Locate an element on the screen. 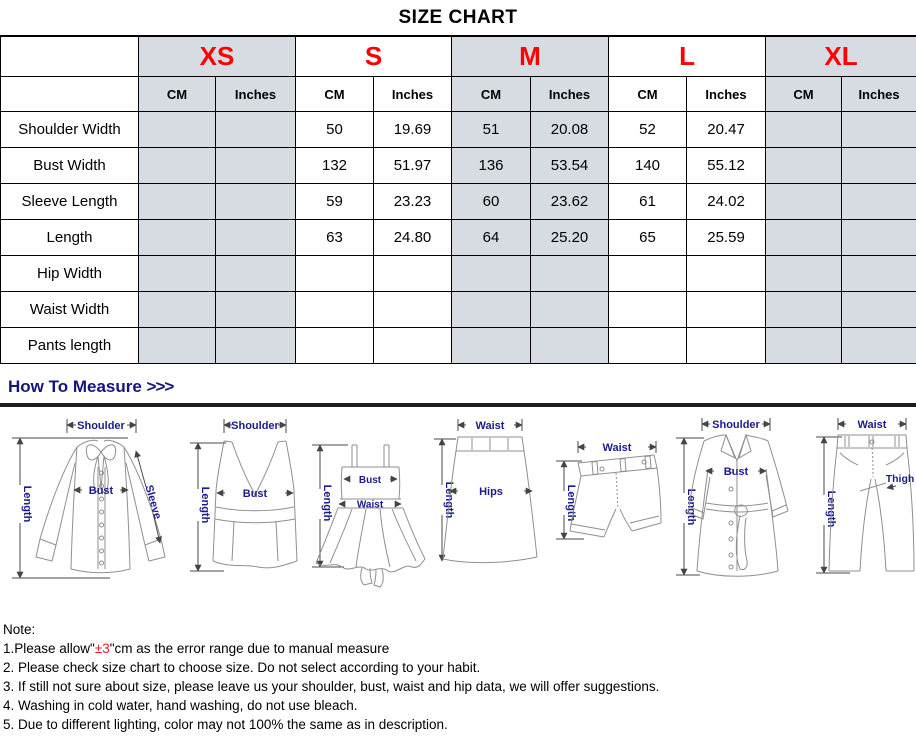  how-to-measure-header: How To Measure >>> is located at coordinates (458, 382).